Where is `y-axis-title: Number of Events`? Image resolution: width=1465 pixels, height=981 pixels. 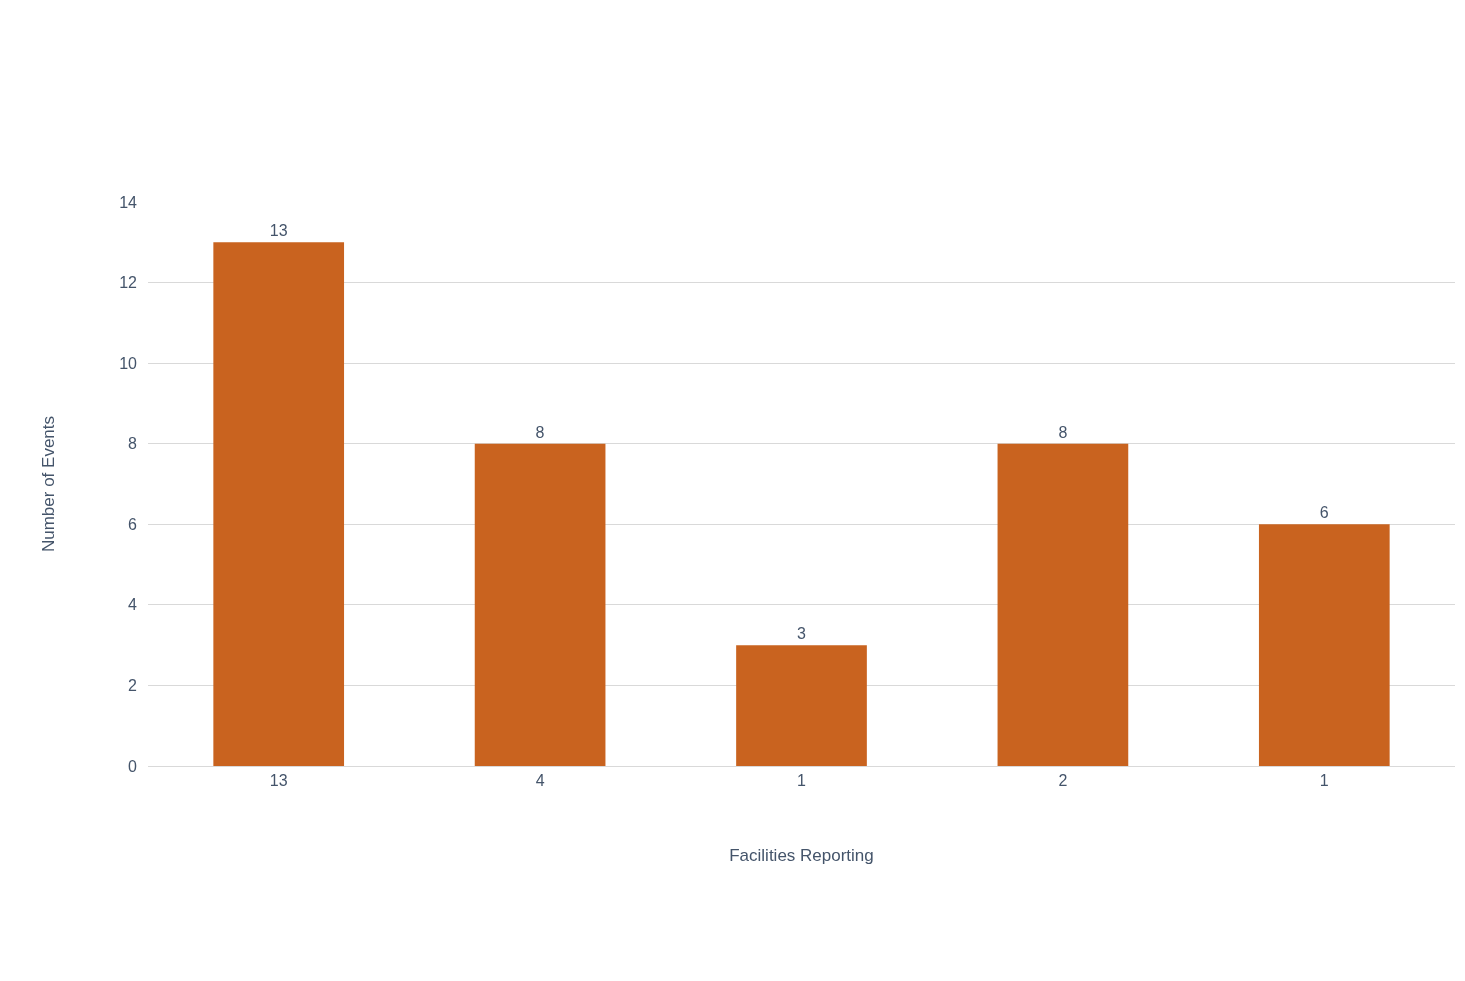
y-axis-title: Number of Events is located at coordinates (48, 484).